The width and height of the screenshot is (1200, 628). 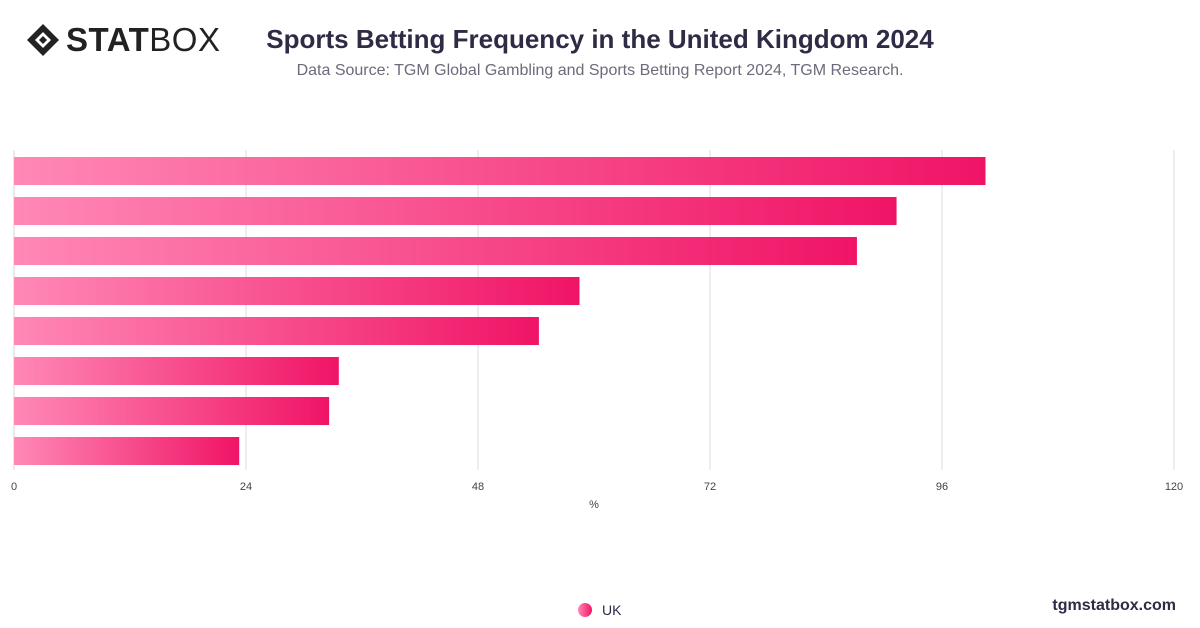 I want to click on x-tick-label: 120, so click(x=1174, y=487).